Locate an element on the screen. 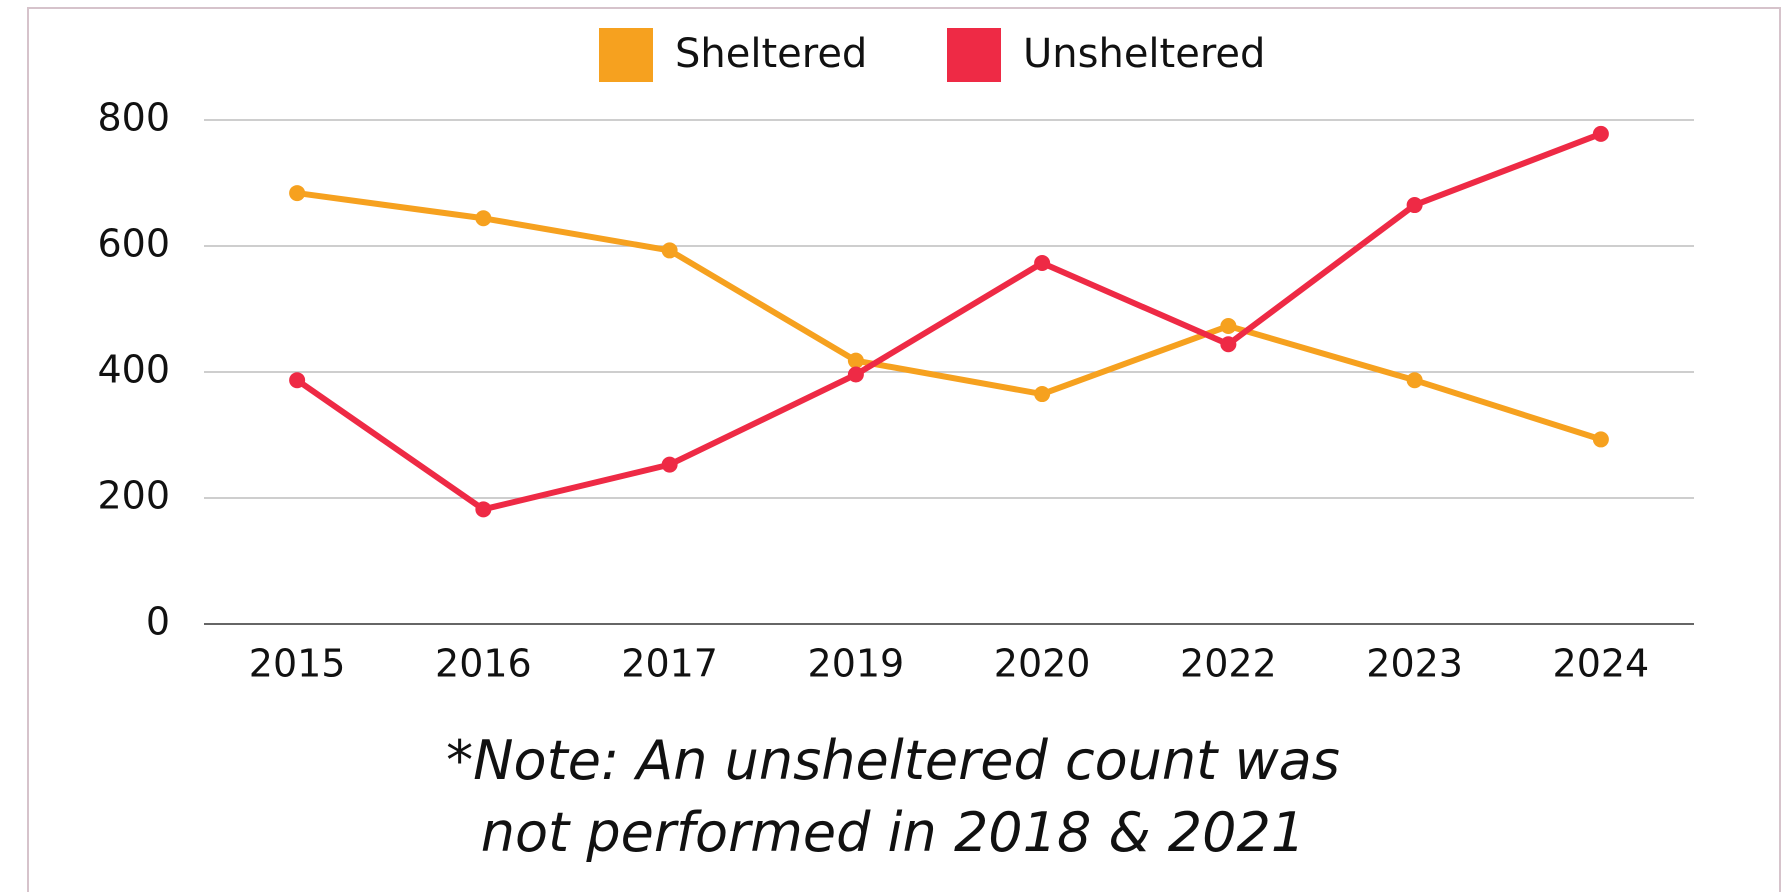  x-tick-label: 2024 is located at coordinates (1601, 664).